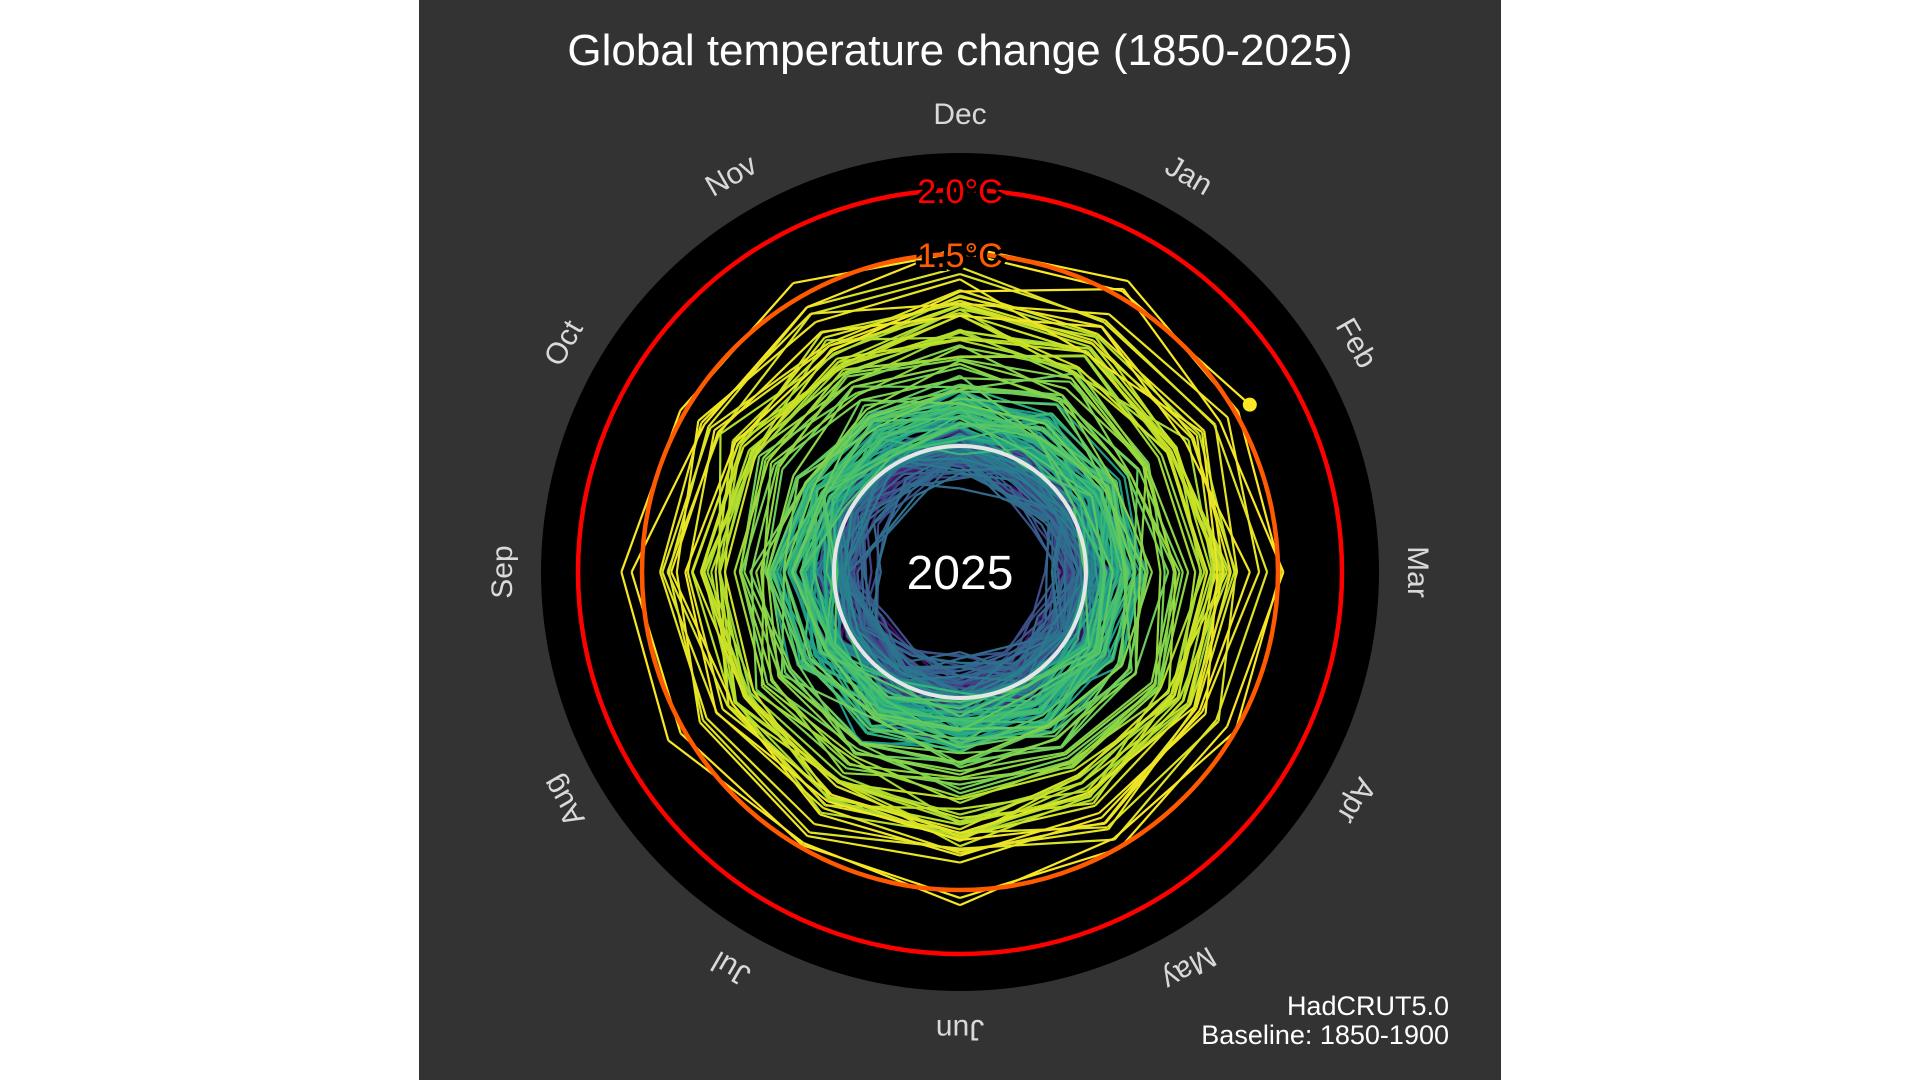 The image size is (1920, 1080). Describe the element at coordinates (1367, 1006) in the screenshot. I see `source-label: HadCRUT5.0` at that location.